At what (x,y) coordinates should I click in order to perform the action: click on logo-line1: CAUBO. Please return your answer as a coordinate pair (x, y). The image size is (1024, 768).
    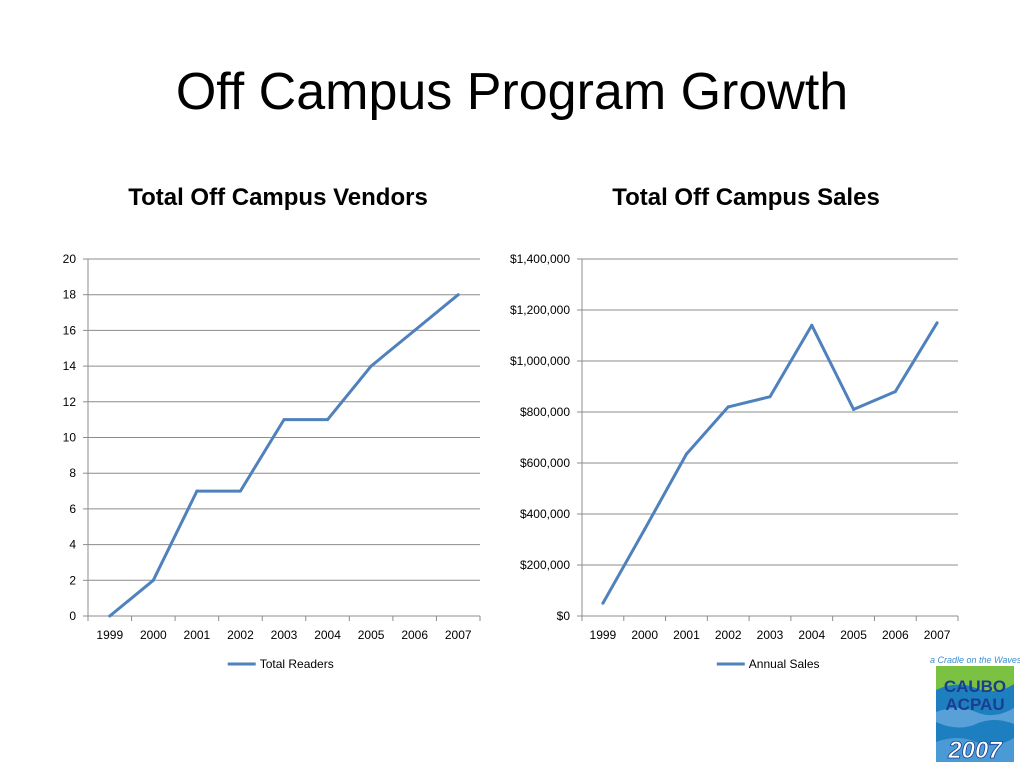
    Looking at the image, I should click on (975, 686).